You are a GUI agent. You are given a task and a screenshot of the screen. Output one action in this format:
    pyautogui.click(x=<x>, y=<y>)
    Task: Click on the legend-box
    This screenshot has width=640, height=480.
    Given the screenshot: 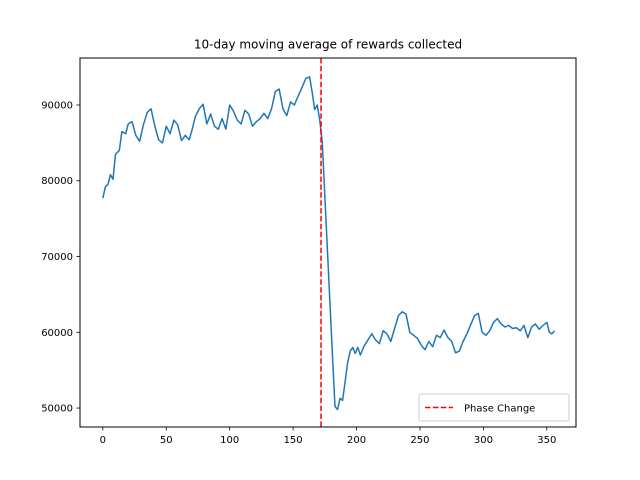 What is the action you would take?
    pyautogui.click(x=494, y=407)
    